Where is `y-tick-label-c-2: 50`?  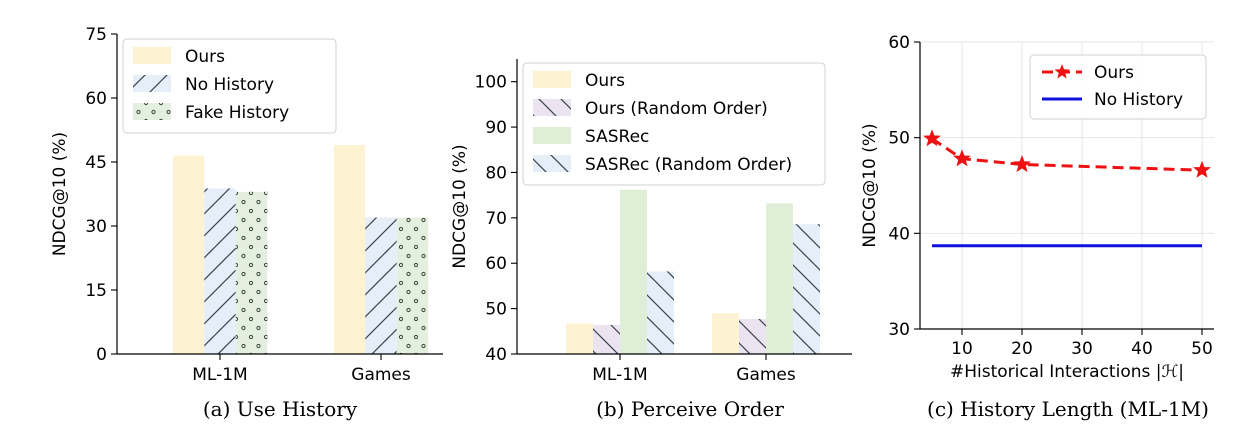 y-tick-label-c-2: 50 is located at coordinates (899, 139).